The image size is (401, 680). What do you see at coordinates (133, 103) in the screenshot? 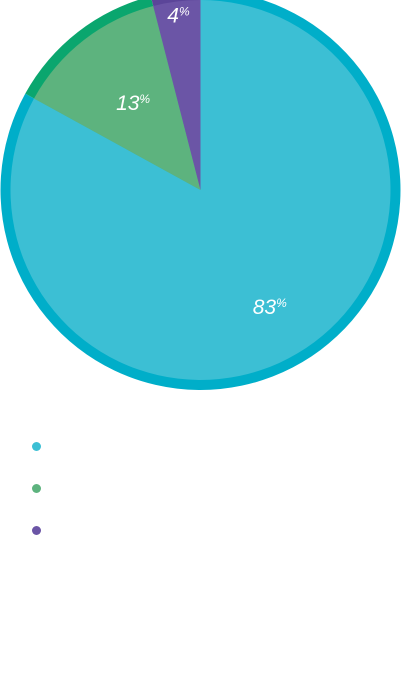
I see `slice-value-label: 13%` at bounding box center [133, 103].